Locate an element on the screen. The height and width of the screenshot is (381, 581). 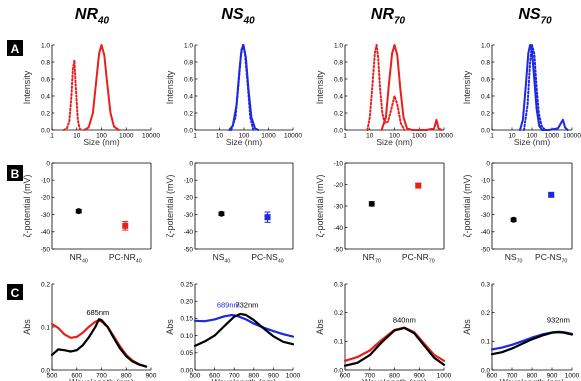
sample-title-sub: 40 is located at coordinates (103, 20).